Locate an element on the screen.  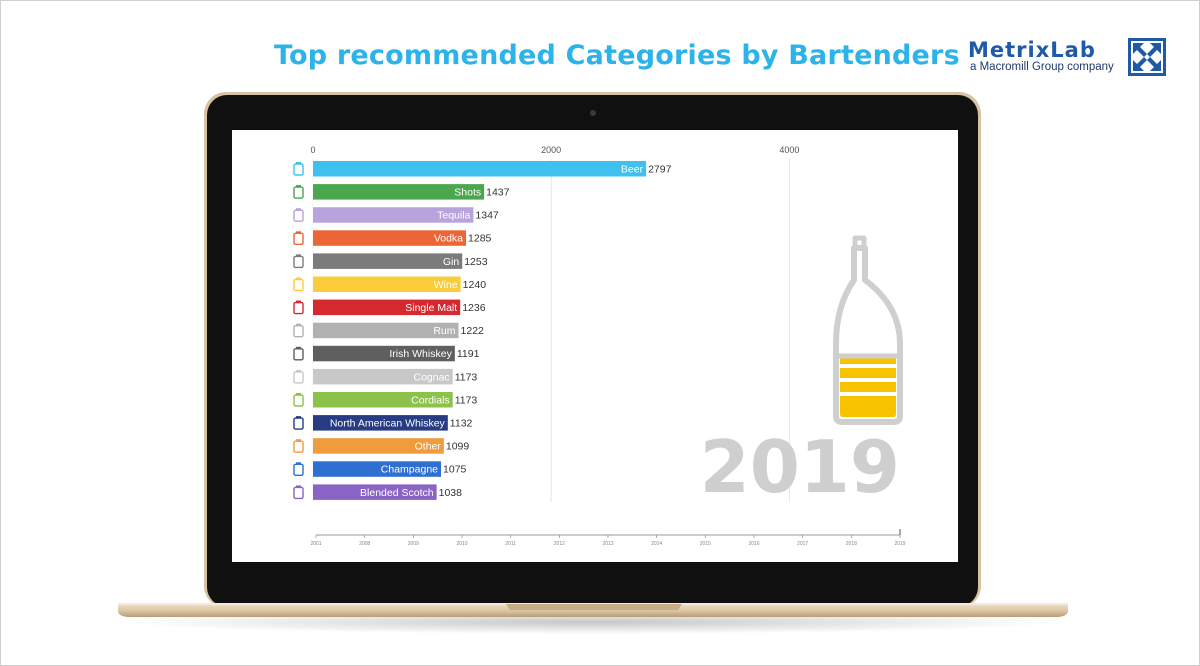
bar-category-label: Gin is located at coordinates (451, 262).